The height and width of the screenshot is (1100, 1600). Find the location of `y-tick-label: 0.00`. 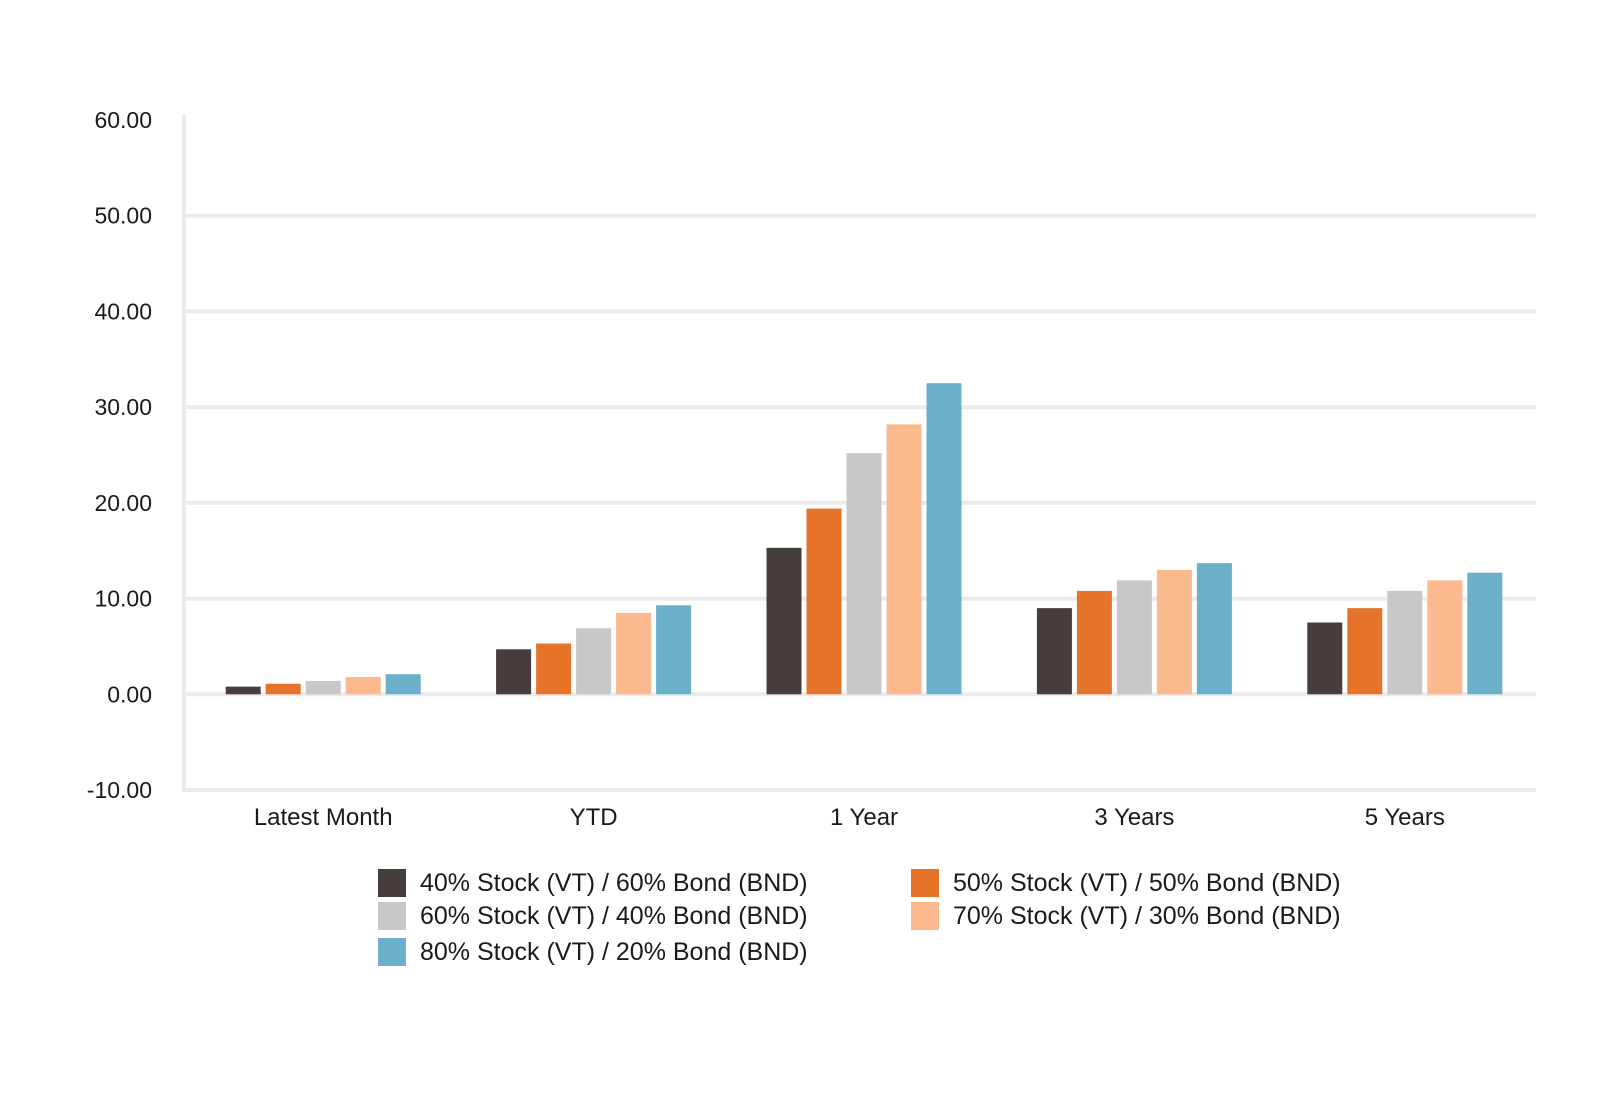

y-tick-label: 0.00 is located at coordinates (129, 694).